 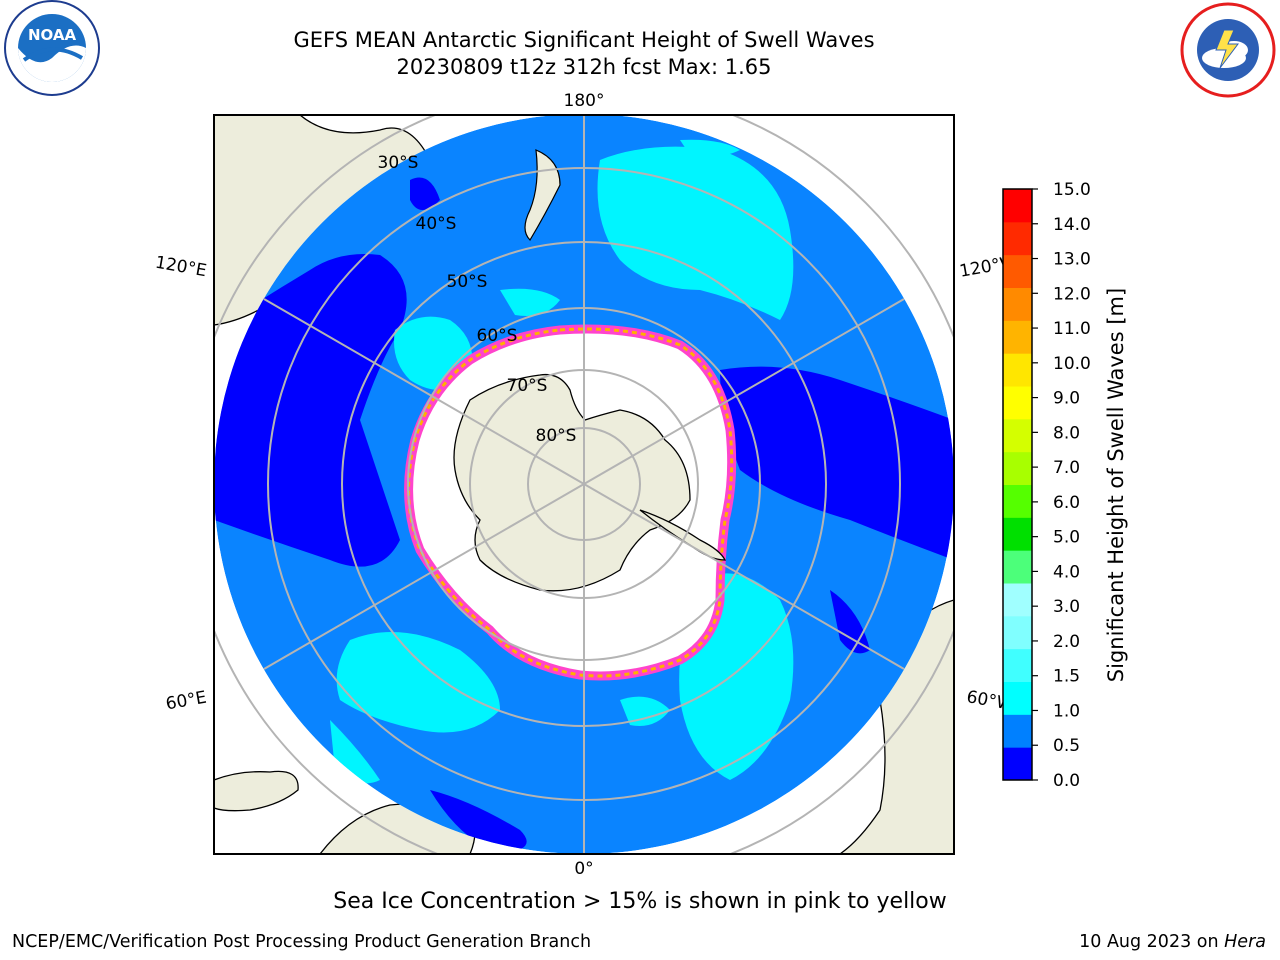 I want to click on footer-date-text: 10 Aug 2023 on, so click(x=1152, y=942).